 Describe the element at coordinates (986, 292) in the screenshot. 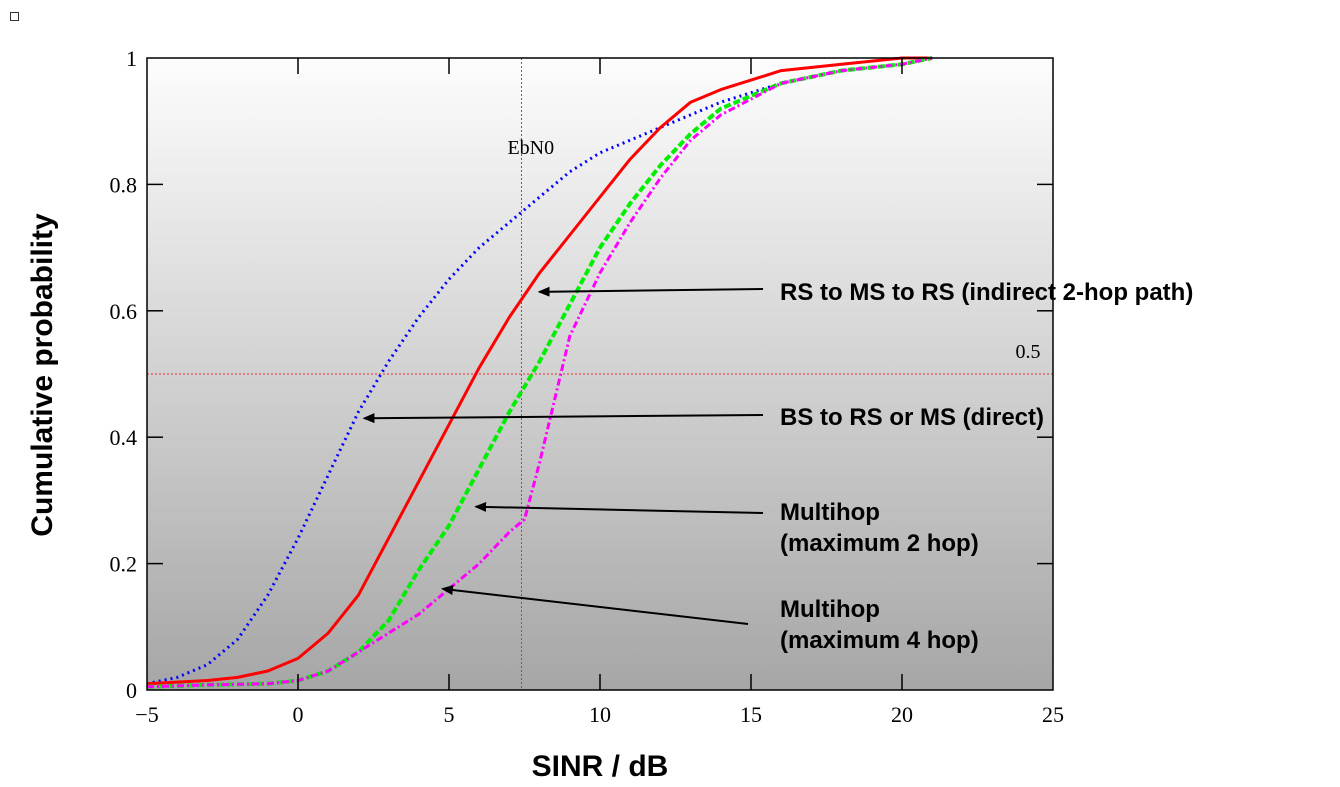

I see `annotation-label: RS to MS to RS (indirect 2-hop path)` at that location.